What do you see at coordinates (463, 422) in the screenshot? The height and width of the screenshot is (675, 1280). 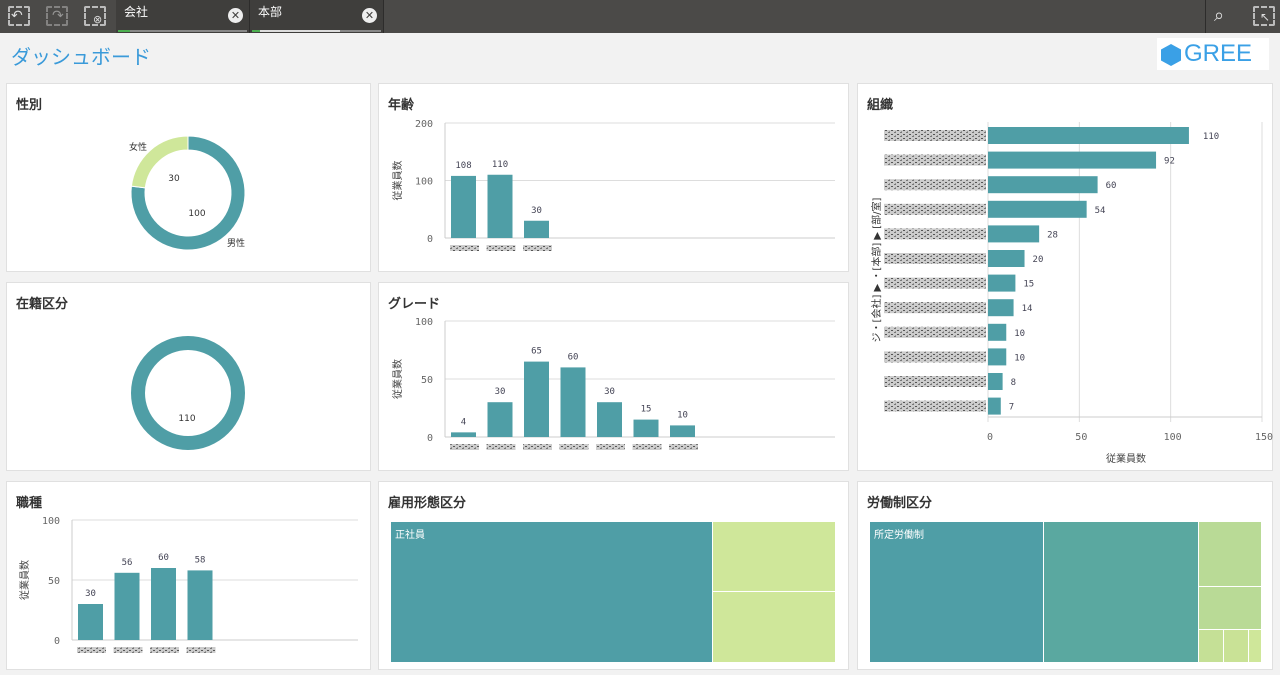 I see `data-label: 4` at bounding box center [463, 422].